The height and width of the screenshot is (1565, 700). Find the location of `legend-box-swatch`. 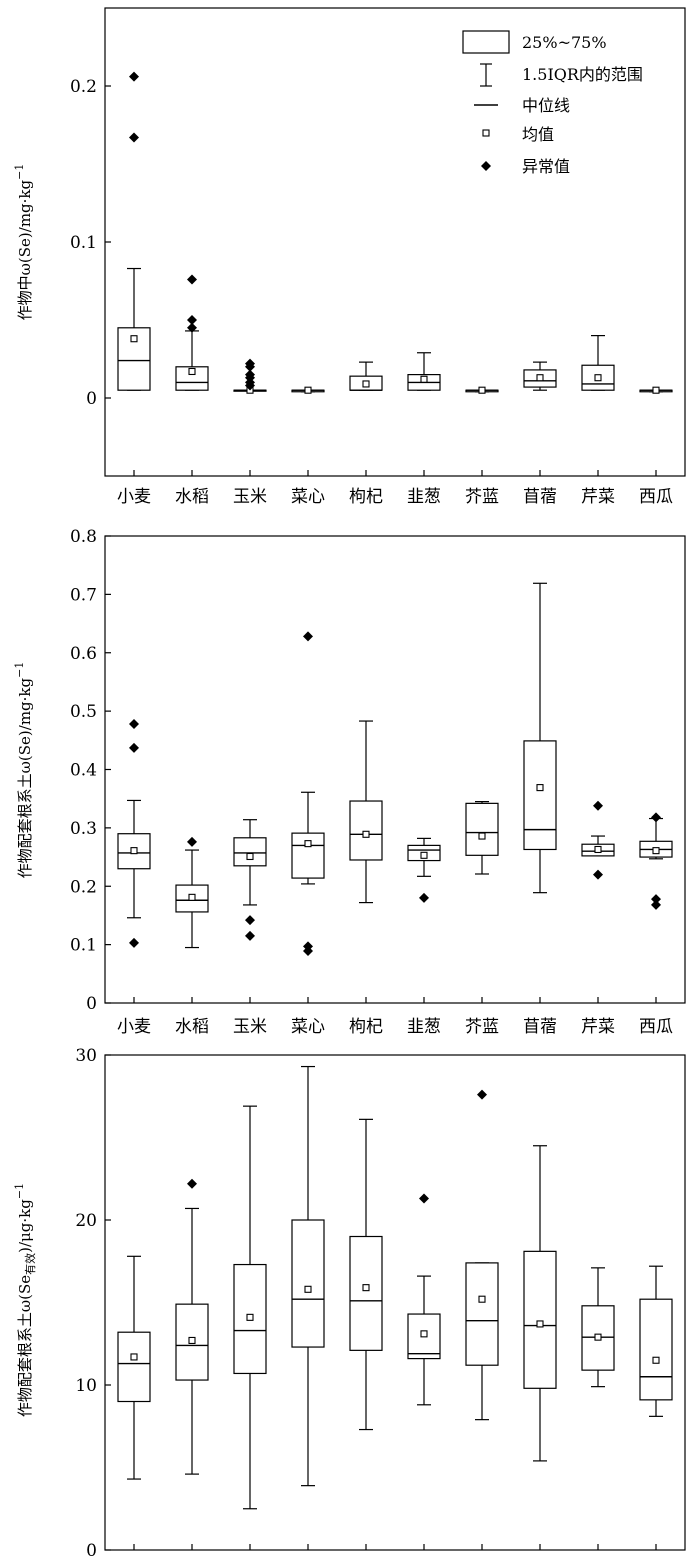

legend-box-swatch is located at coordinates (486, 42).